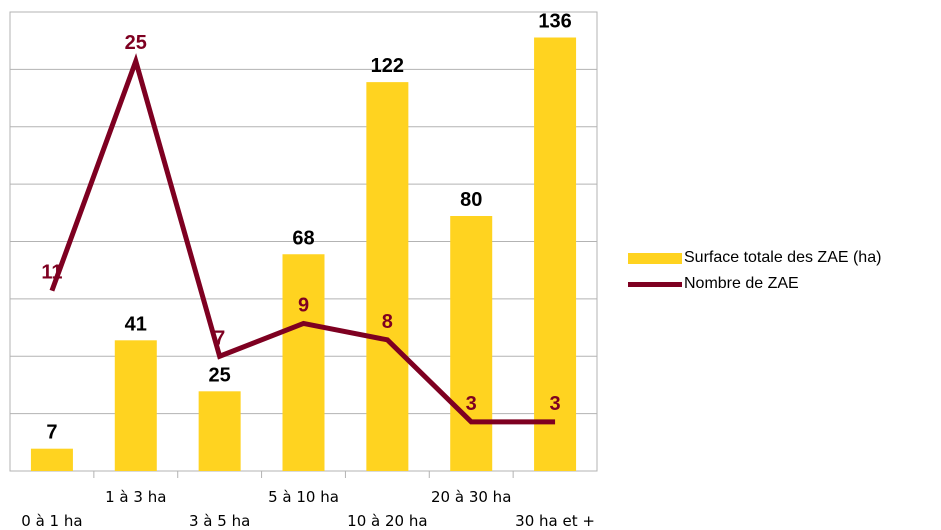 This screenshot has width=941, height=530. Describe the element at coordinates (51, 273) in the screenshot. I see `line-value-label: 11` at that location.